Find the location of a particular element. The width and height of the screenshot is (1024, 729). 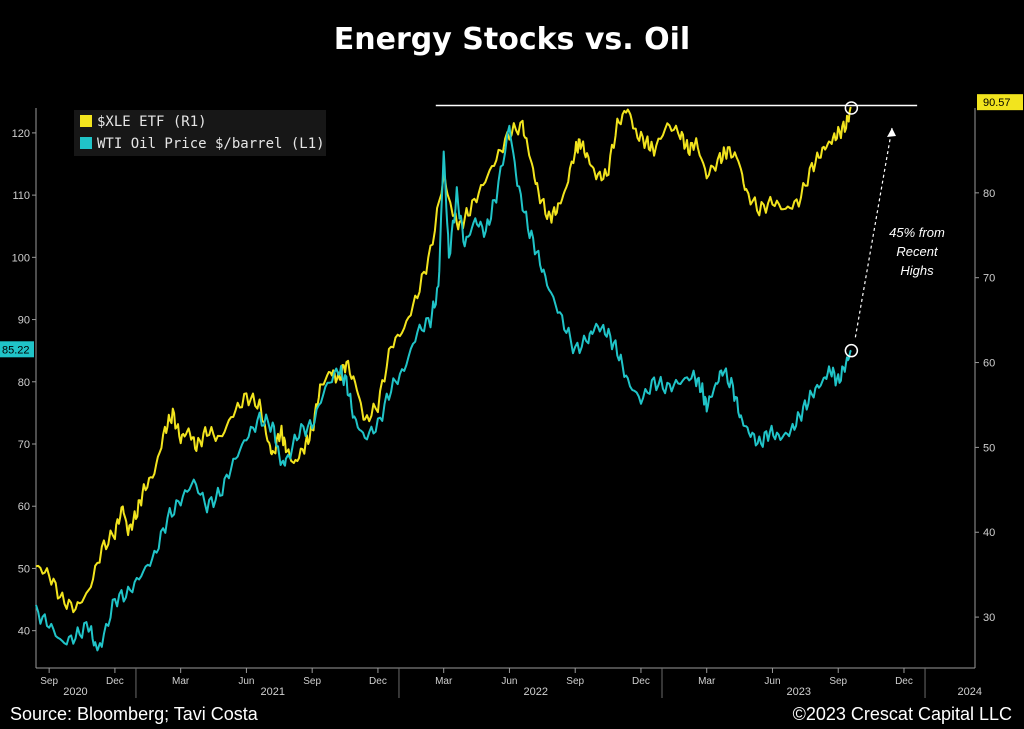

left-last-value-label: 85.22 is located at coordinates (16, 350).